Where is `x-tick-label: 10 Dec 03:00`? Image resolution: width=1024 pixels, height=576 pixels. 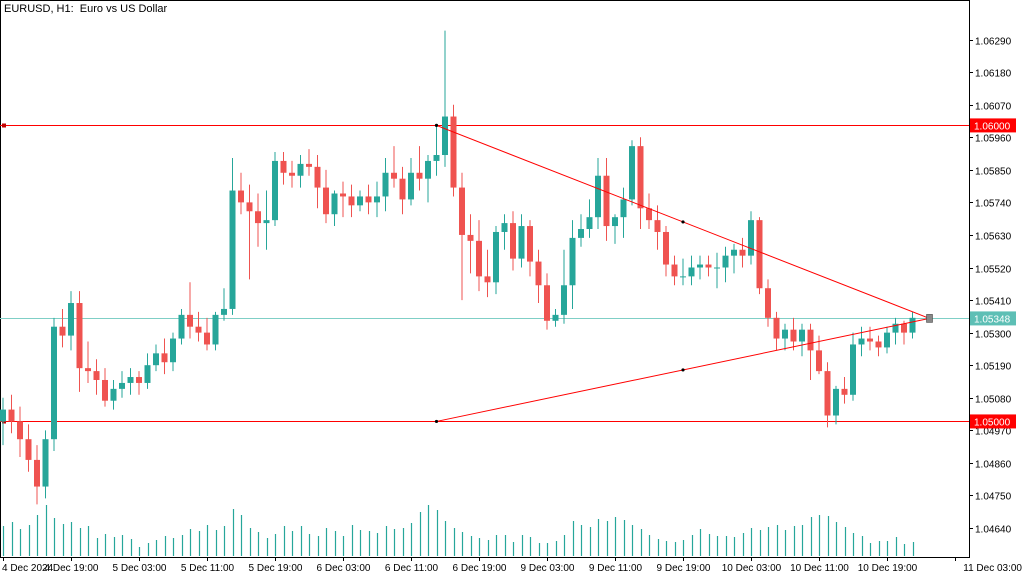
x-tick-label: 10 Dec 03:00 is located at coordinates (752, 568).